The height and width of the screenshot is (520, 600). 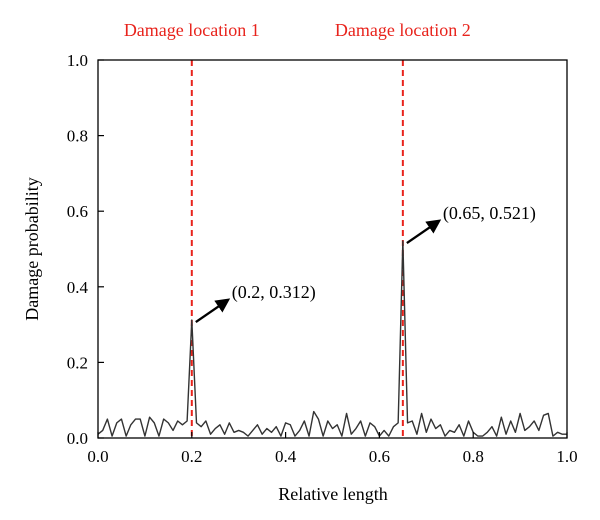 What do you see at coordinates (85, 249) in the screenshot?
I see `y-axis: 0.0 0.2 0.4 0.6 0.8 1.0` at bounding box center [85, 249].